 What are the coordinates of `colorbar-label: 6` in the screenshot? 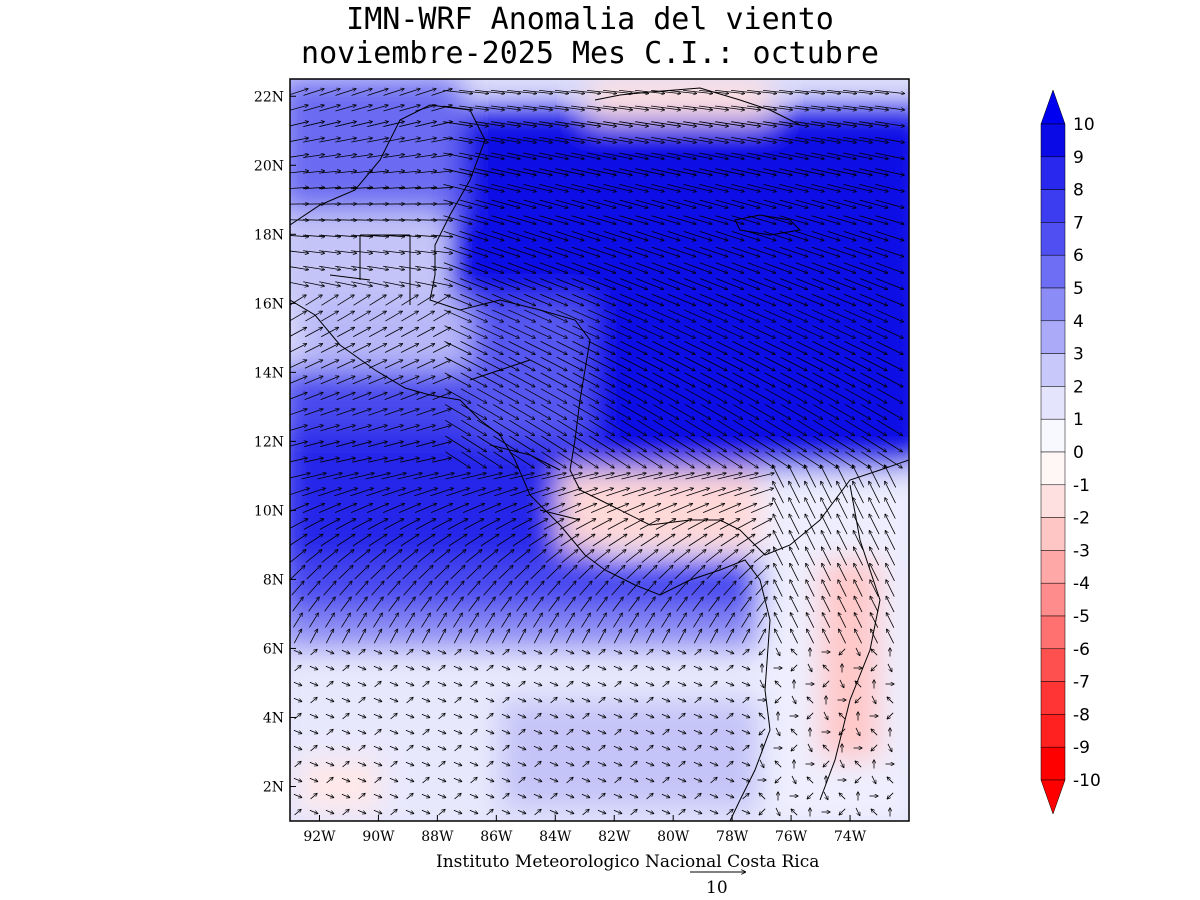 It's located at (1078, 256).